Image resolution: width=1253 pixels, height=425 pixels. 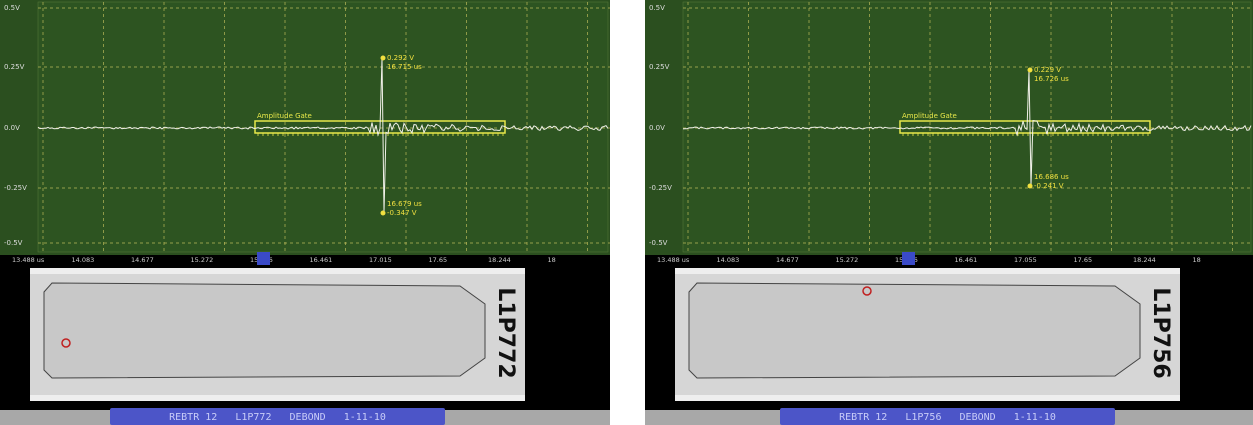 What do you see at coordinates (404, 67) in the screenshot?
I see `peak-time: 16.715 us` at bounding box center [404, 67].